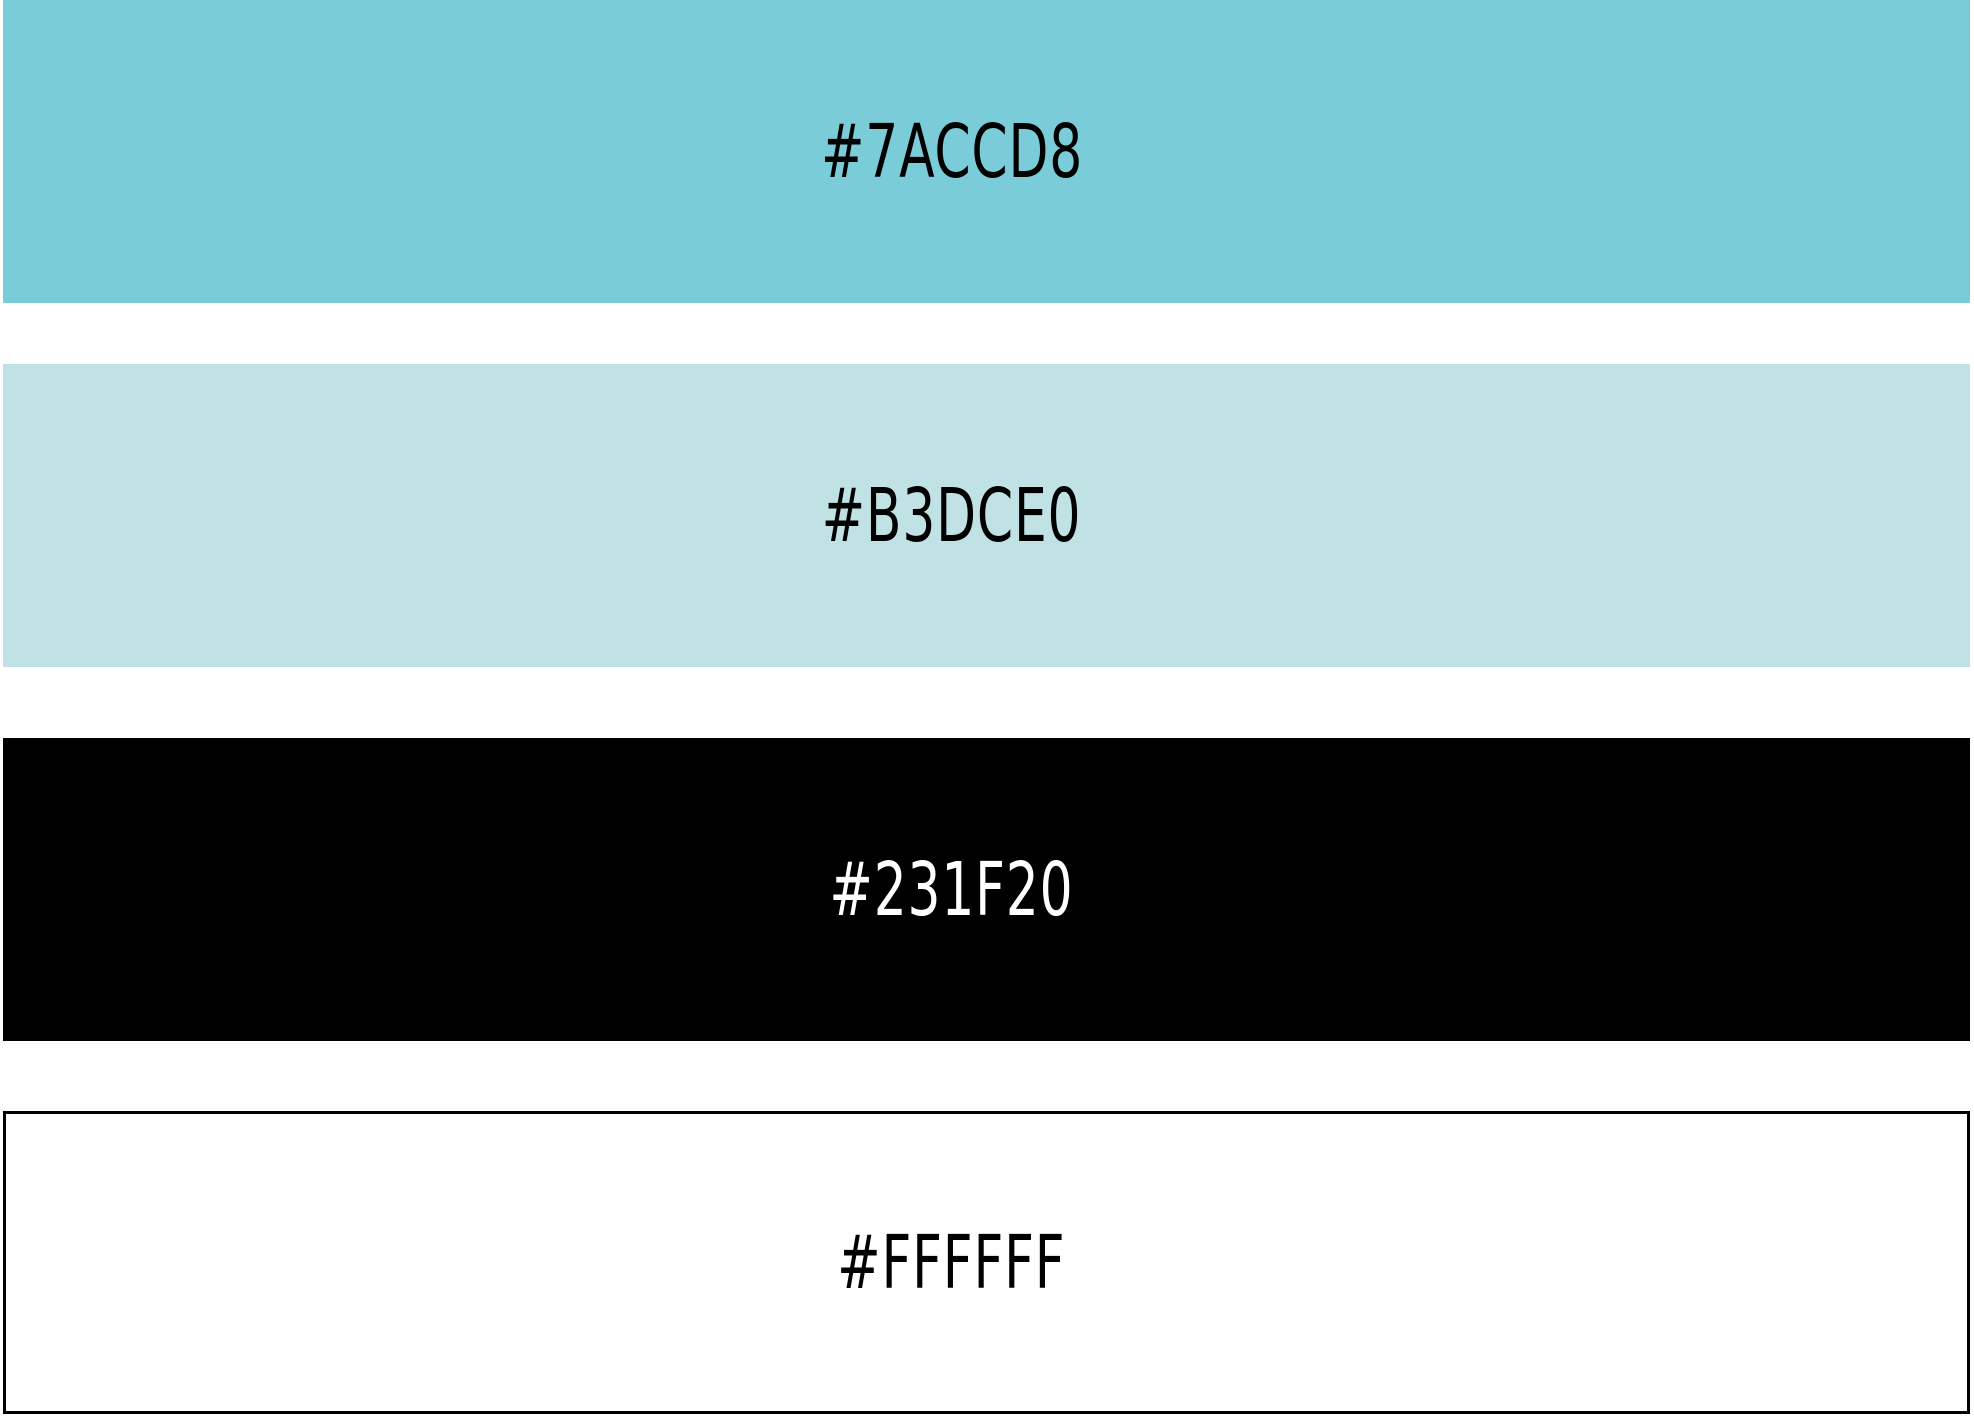 Image resolution: width=1974 pixels, height=1419 pixels. I want to click on swatch-label: #231F20, so click(951, 889).